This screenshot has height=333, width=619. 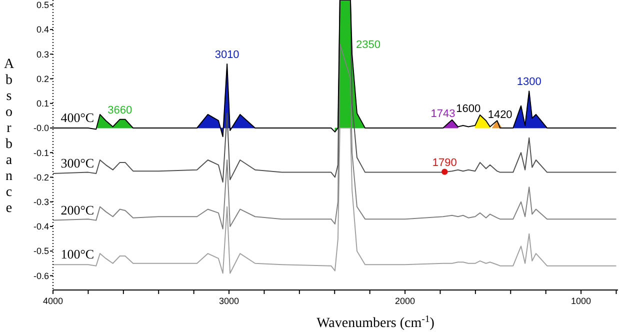 I want to click on annotation: 1600, so click(x=468, y=108).